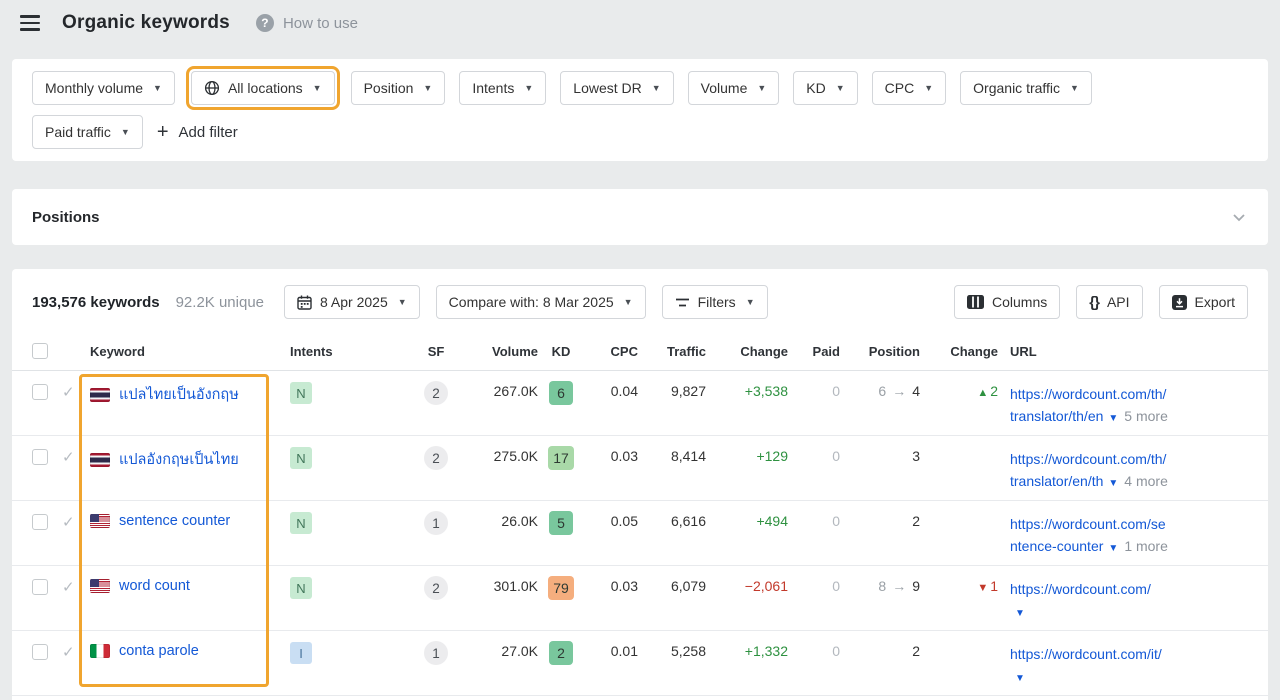  What do you see at coordinates (30, 23) in the screenshot?
I see `menu-icon` at bounding box center [30, 23].